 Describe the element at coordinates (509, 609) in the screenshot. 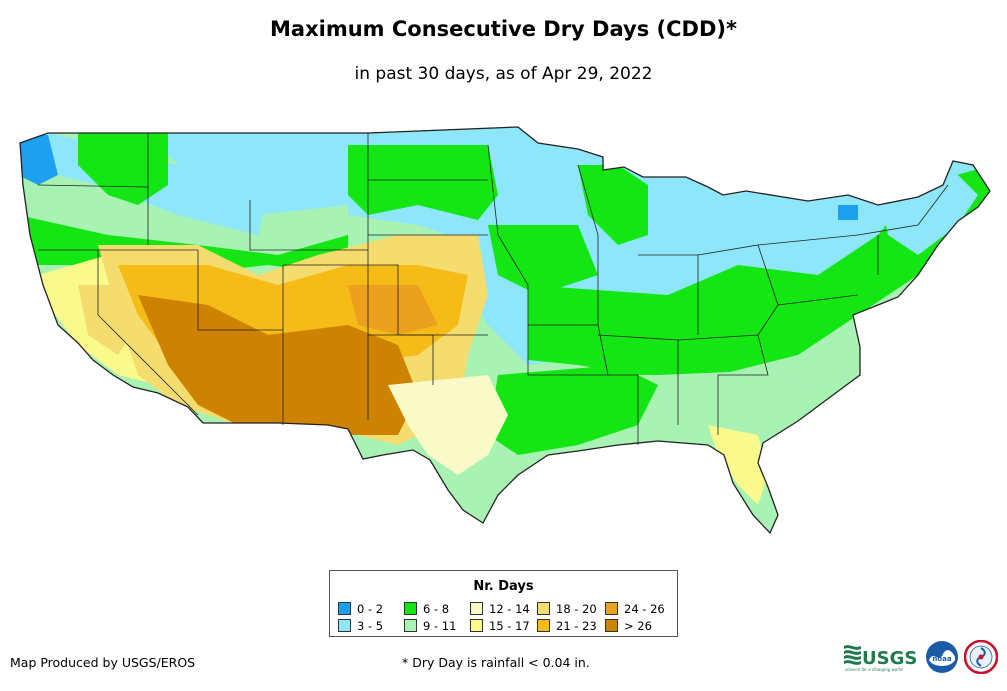

I see `legend-label: 12 - 14` at that location.